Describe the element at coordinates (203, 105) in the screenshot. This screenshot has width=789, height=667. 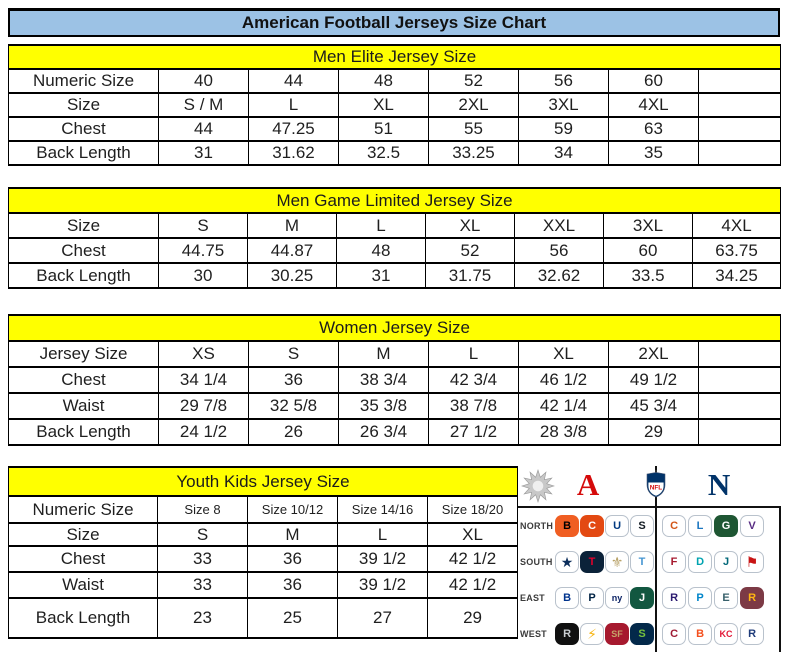
I see `size-cell: S / M` at that location.